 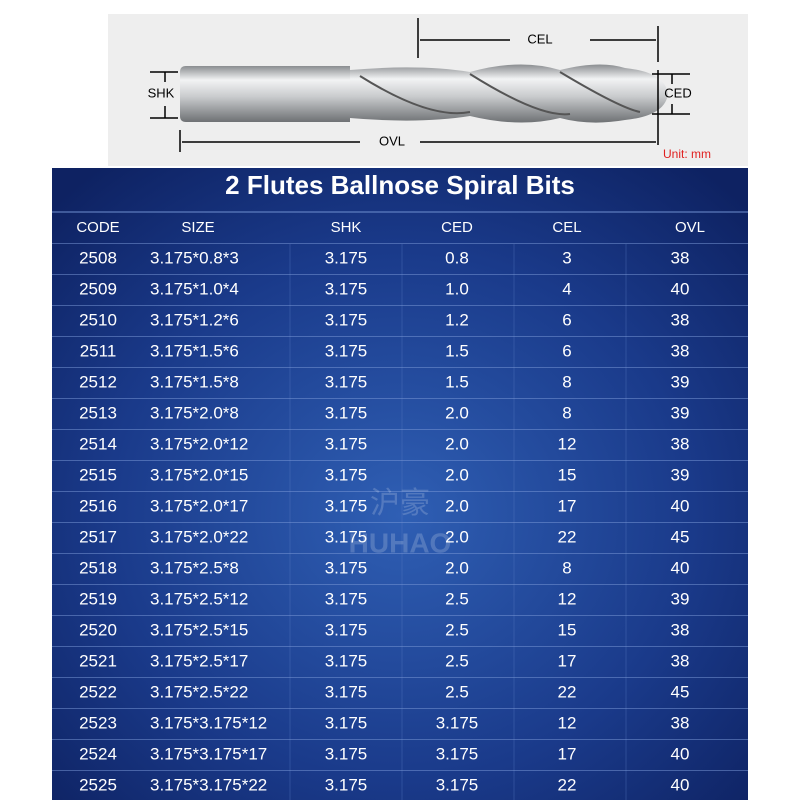 I want to click on cell: 3.175*2.0*12, so click(x=199, y=443).